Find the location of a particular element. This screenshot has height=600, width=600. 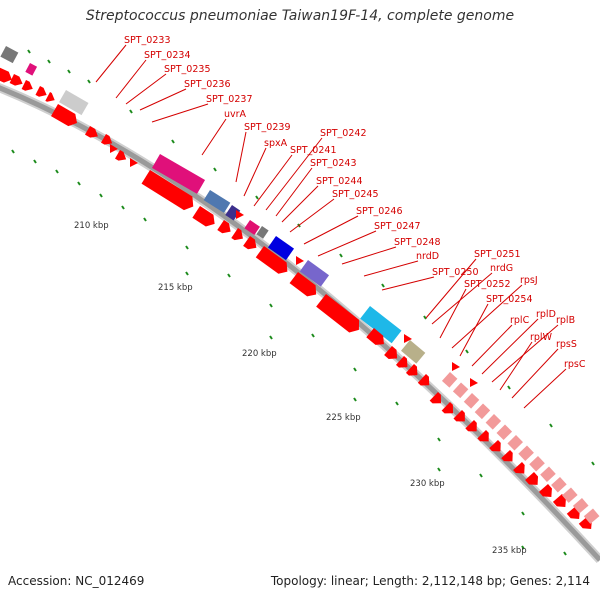

gene-label: rplB is located at coordinates (565, 320).